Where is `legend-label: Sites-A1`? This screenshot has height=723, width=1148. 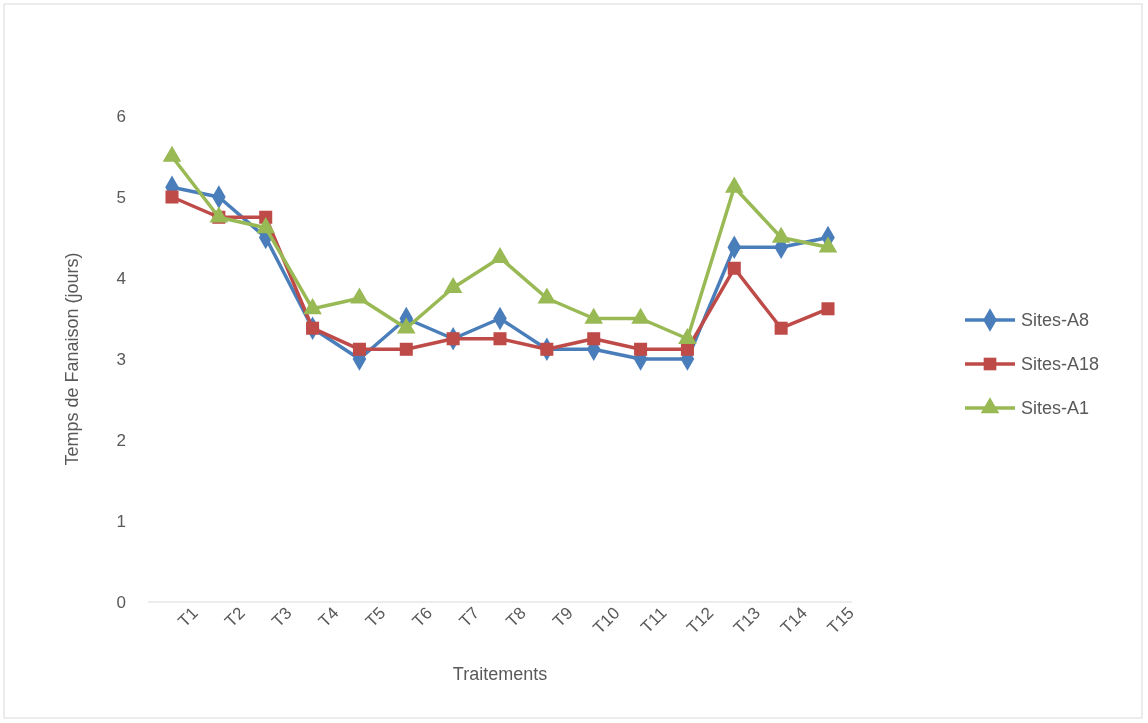
legend-label: Sites-A1 is located at coordinates (1055, 408).